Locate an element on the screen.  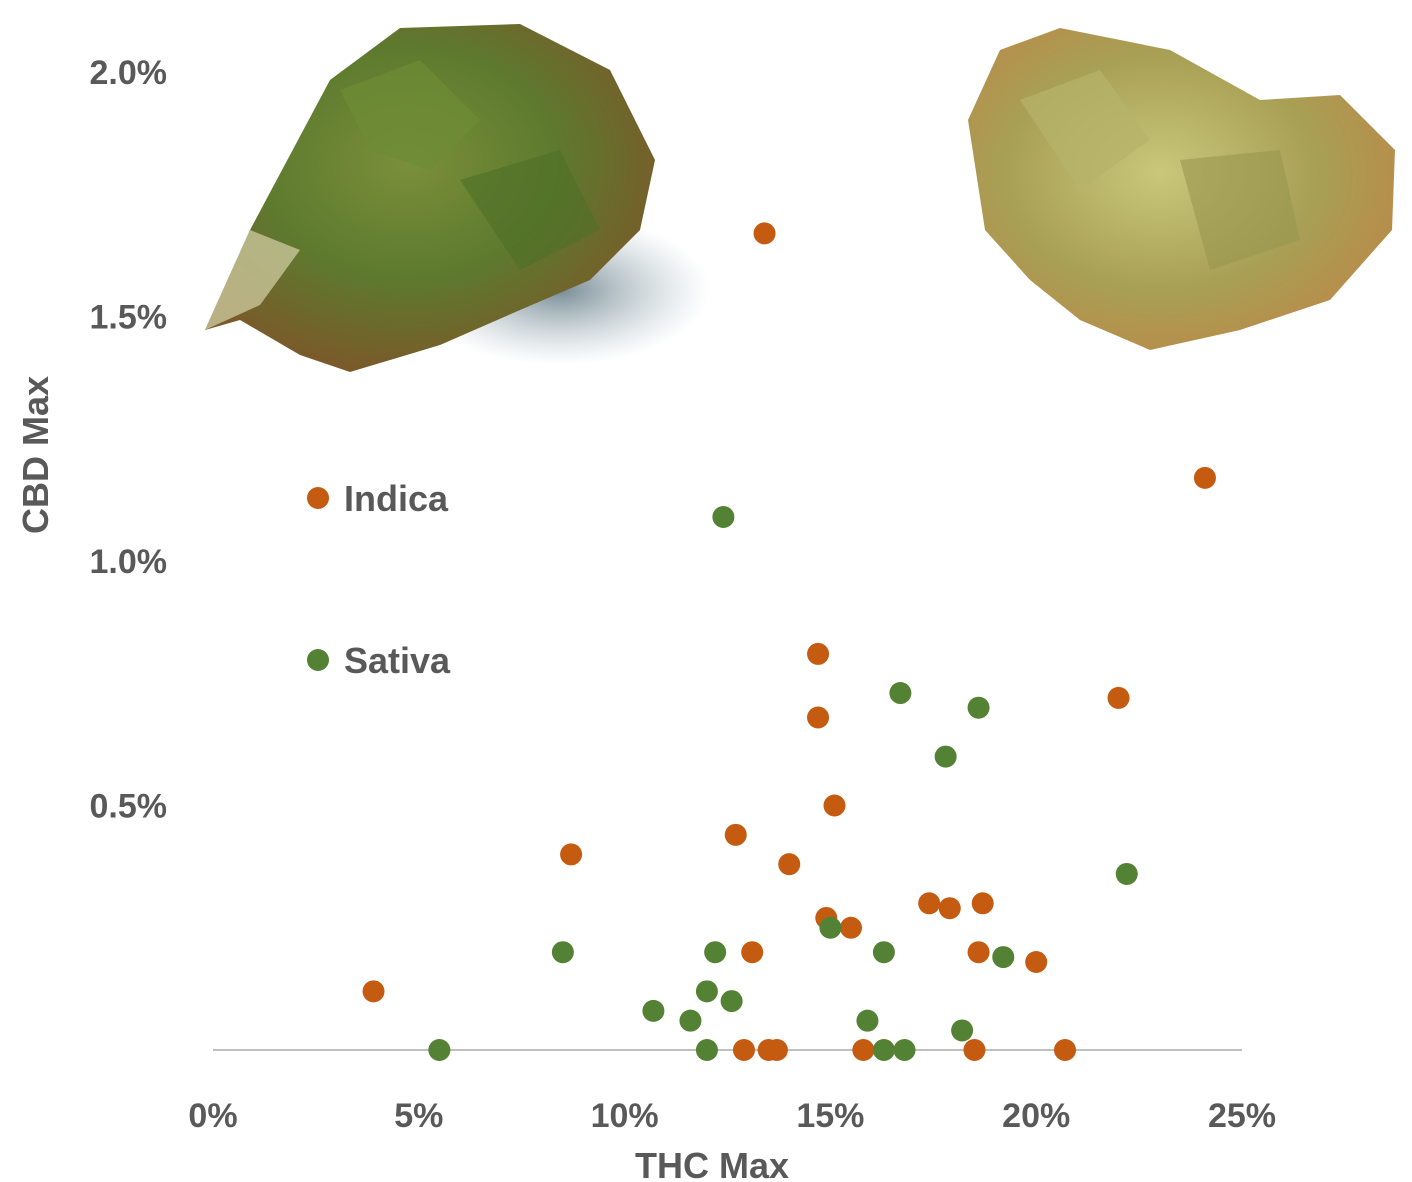
legend-marker-sativa is located at coordinates (318, 660).